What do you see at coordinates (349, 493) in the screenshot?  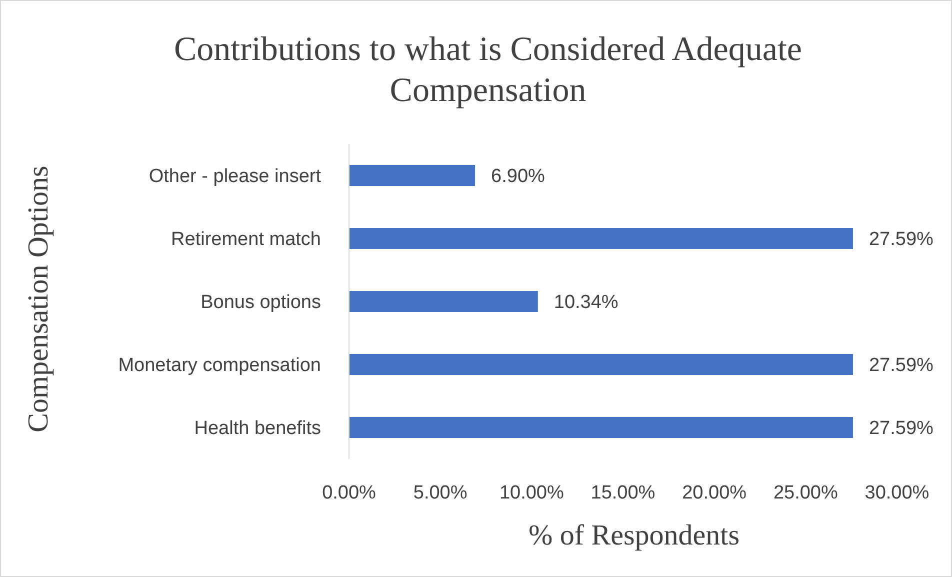 I see `x-tick-label: 0.00%` at bounding box center [349, 493].